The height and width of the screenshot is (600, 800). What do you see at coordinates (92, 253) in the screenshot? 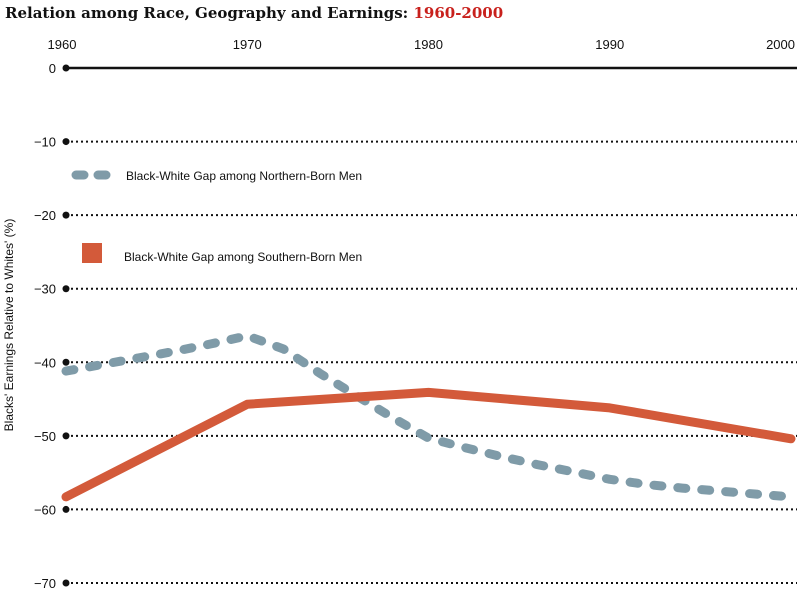
I see `legend-swatch-southern` at bounding box center [92, 253].